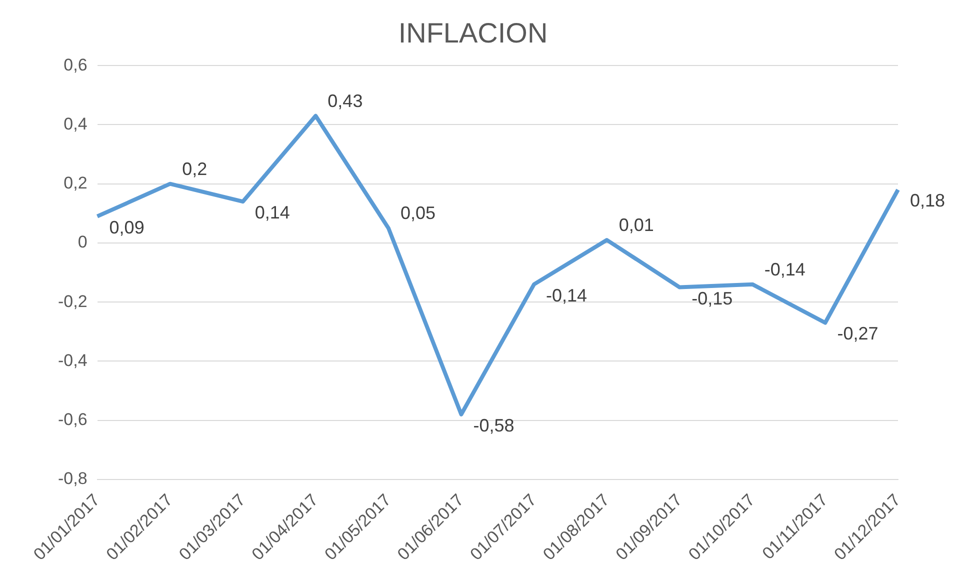  What do you see at coordinates (418, 213) in the screenshot?
I see `data-label: 0,05` at bounding box center [418, 213].